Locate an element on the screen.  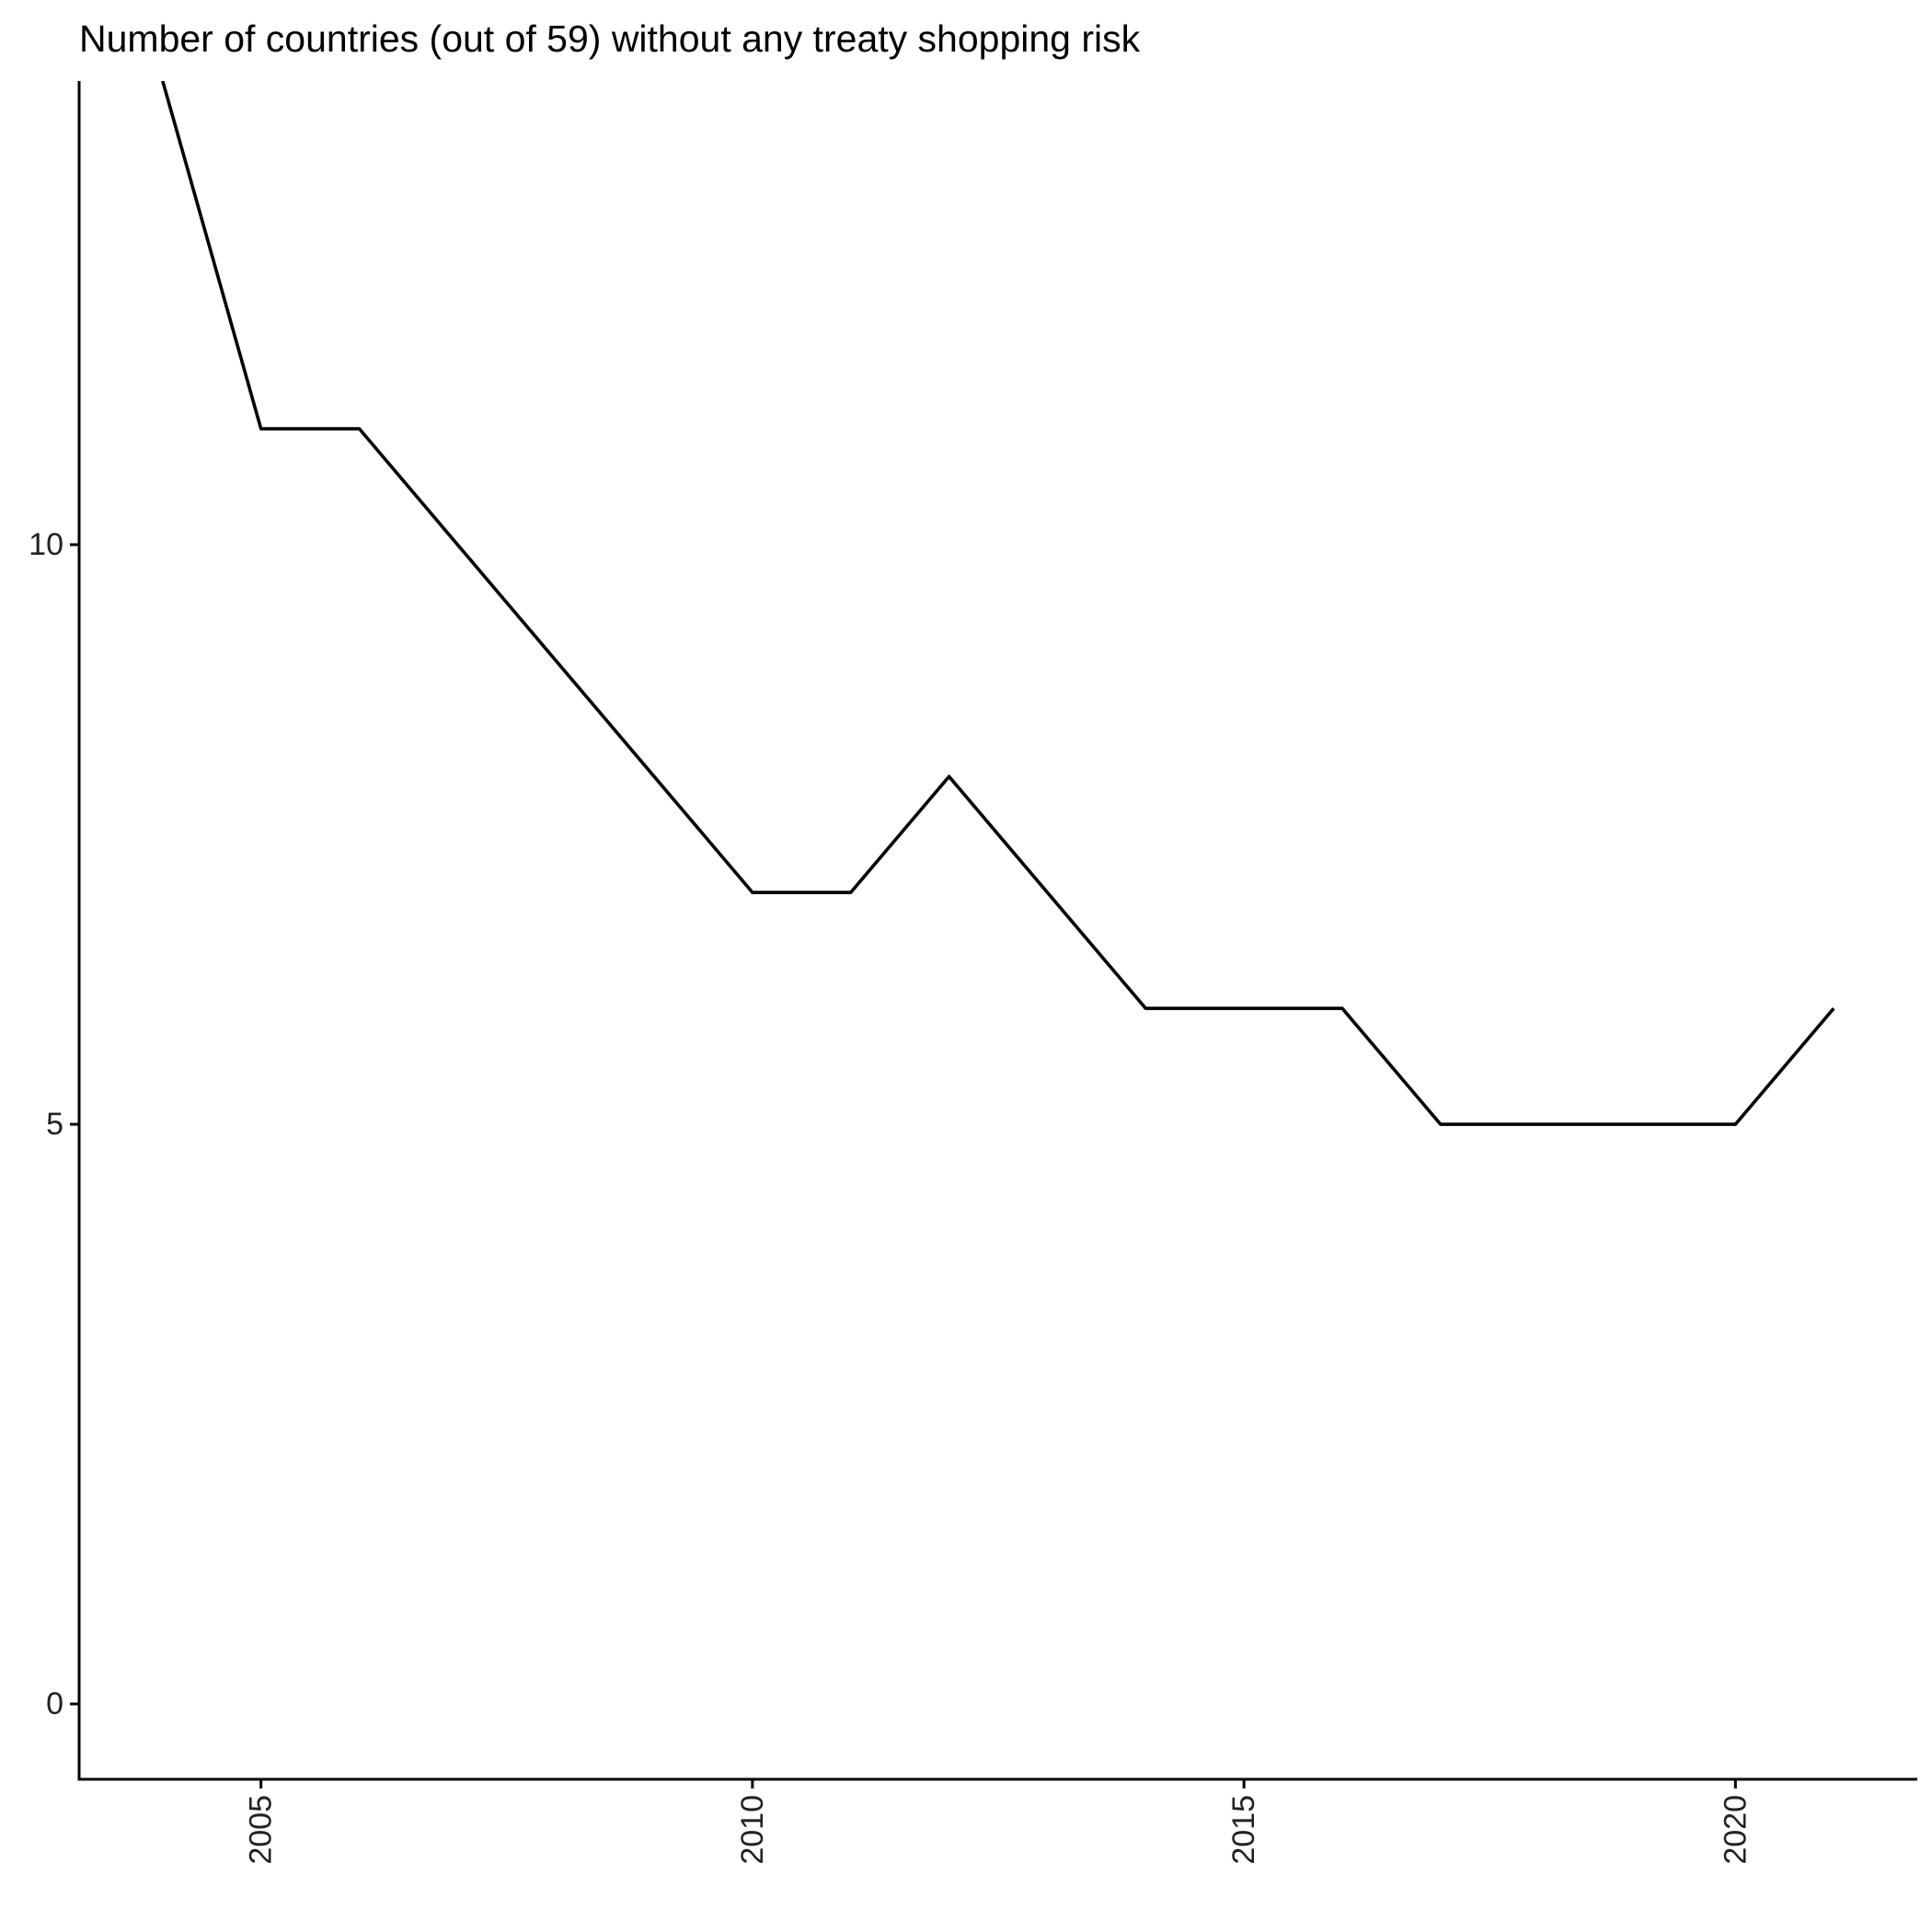
y-axis-ticks: 0 5 10 is located at coordinates (54, 1124).